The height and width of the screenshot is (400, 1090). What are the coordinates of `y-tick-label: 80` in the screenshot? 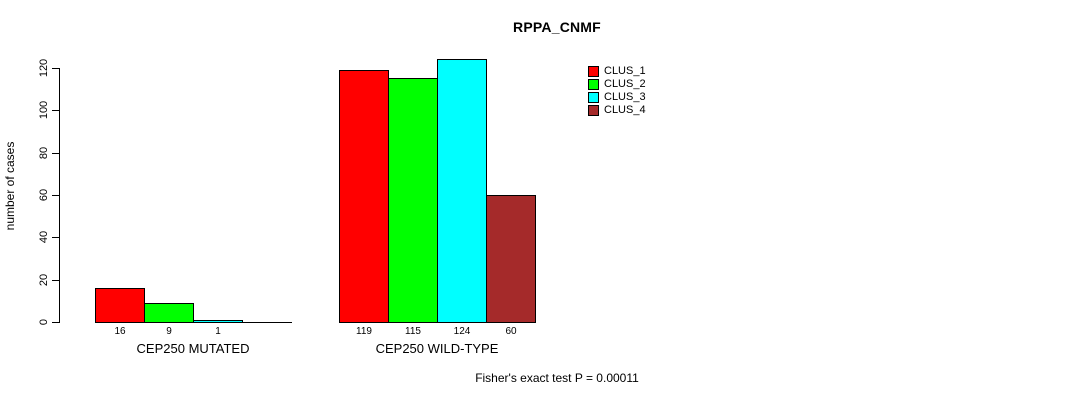 It's located at (44, 153).